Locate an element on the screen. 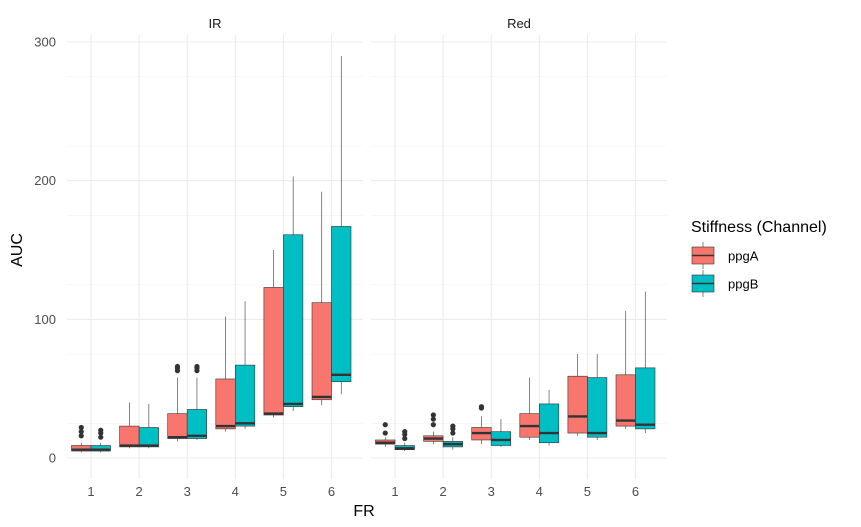  x-axis-title: FR is located at coordinates (363, 511).